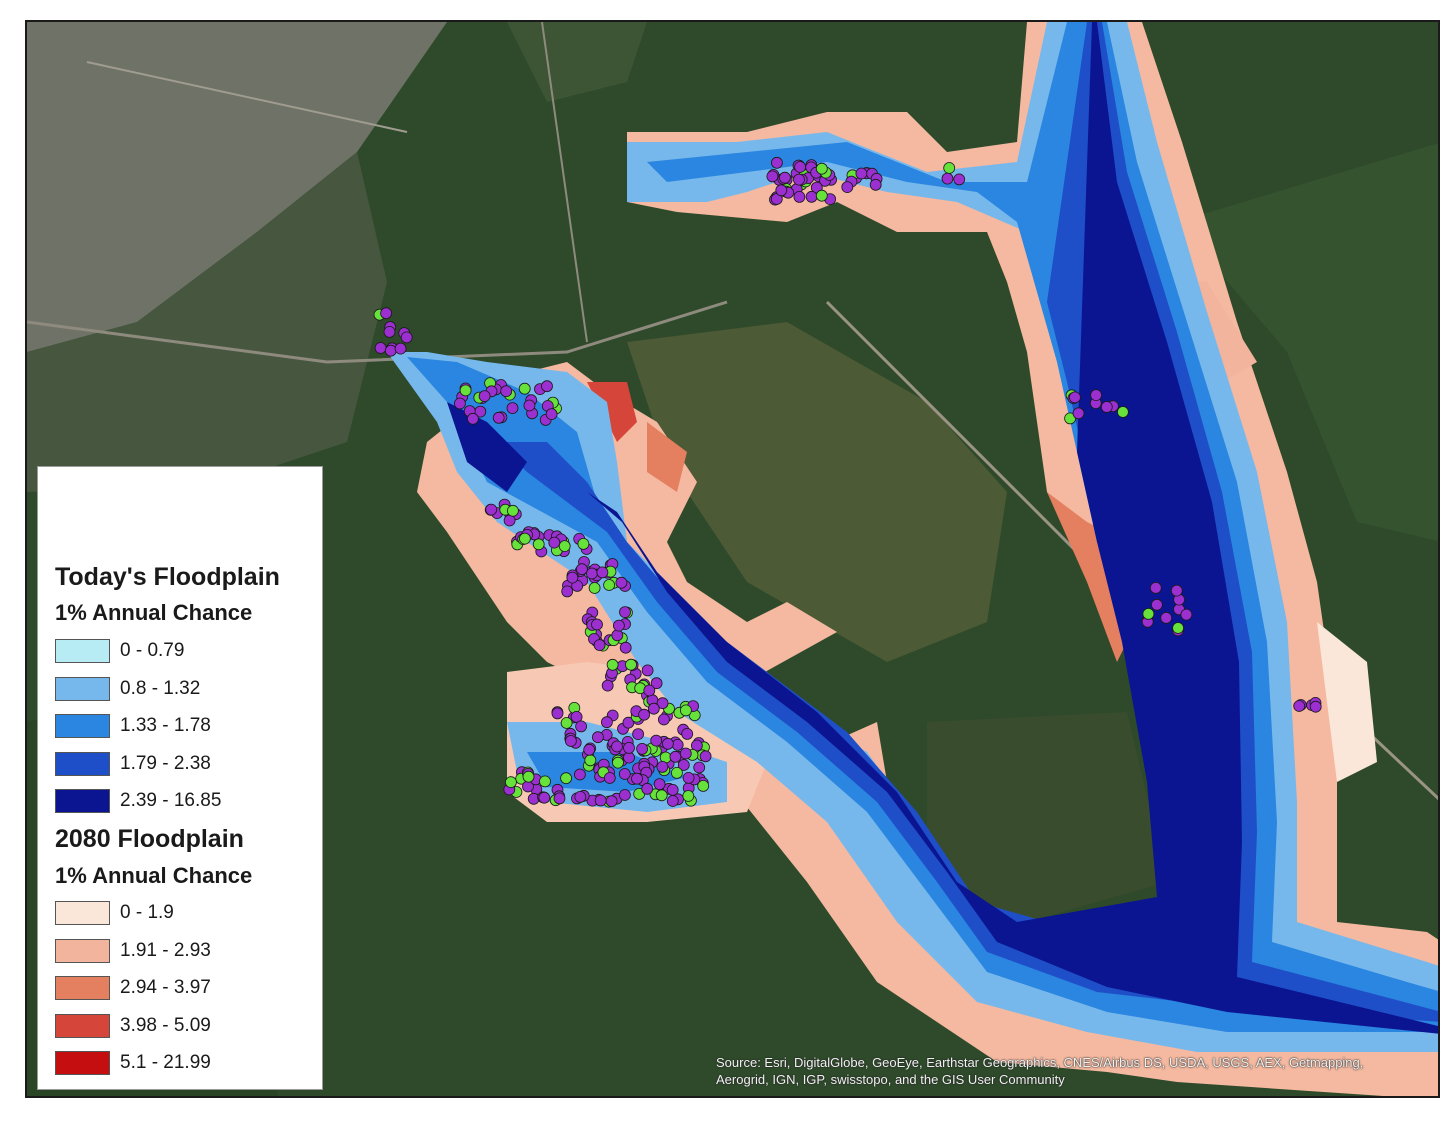  I want to click on legend-class-label: 2.94 - 3.97, so click(165, 987).